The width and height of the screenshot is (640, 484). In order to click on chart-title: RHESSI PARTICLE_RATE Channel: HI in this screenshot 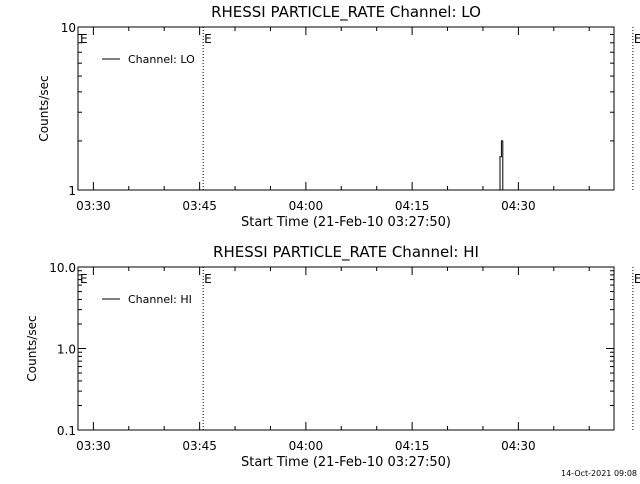, I will do `click(346, 252)`.